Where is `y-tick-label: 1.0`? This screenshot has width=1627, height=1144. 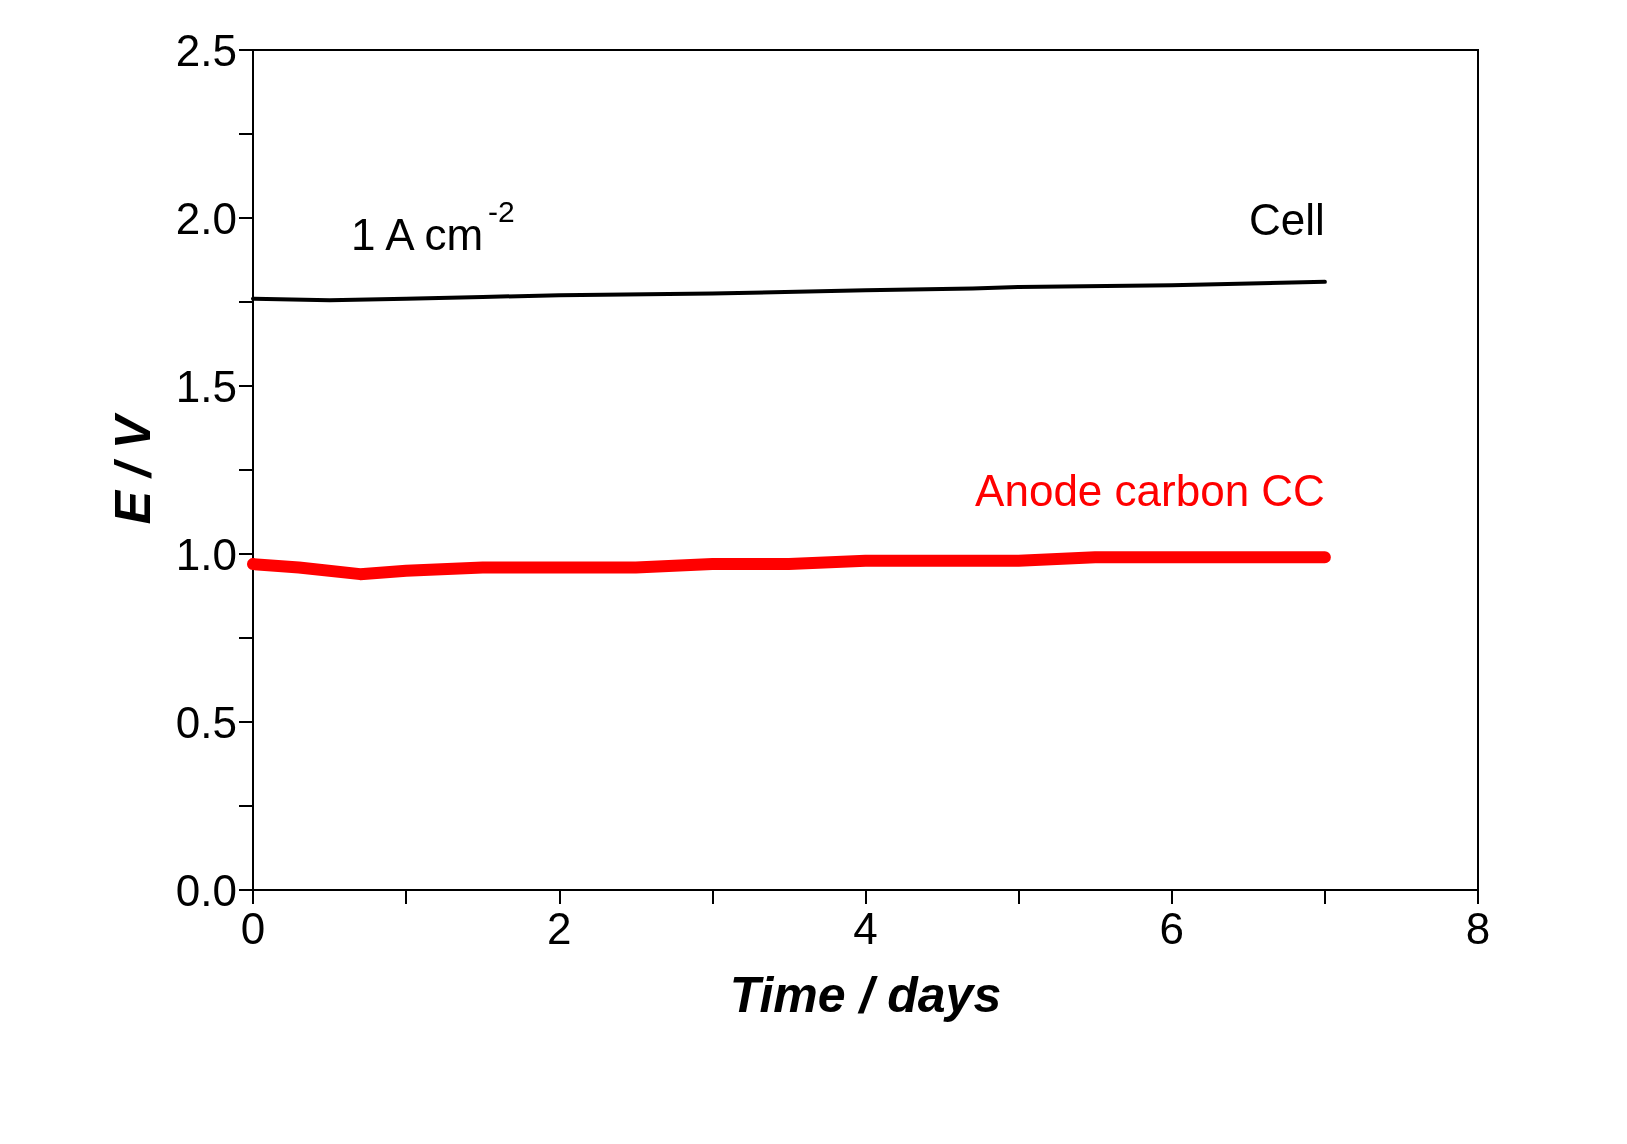
y-tick-label: 1.0 is located at coordinates (206, 554).